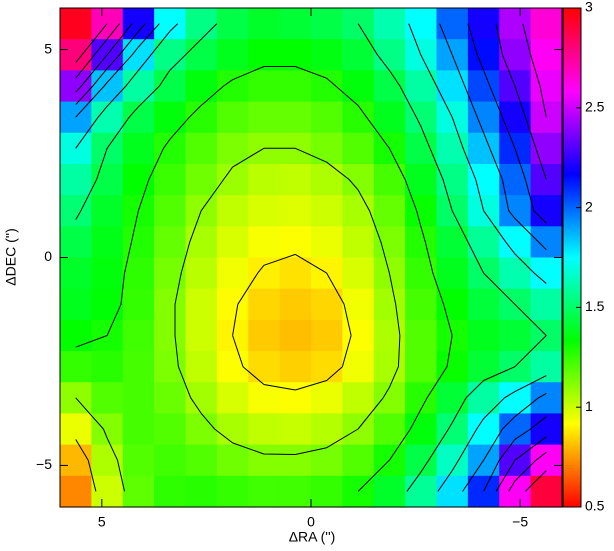 The height and width of the screenshot is (551, 614). What do you see at coordinates (595, 506) in the screenshot?
I see `colorbar-tick-label: 0.5` at bounding box center [595, 506].